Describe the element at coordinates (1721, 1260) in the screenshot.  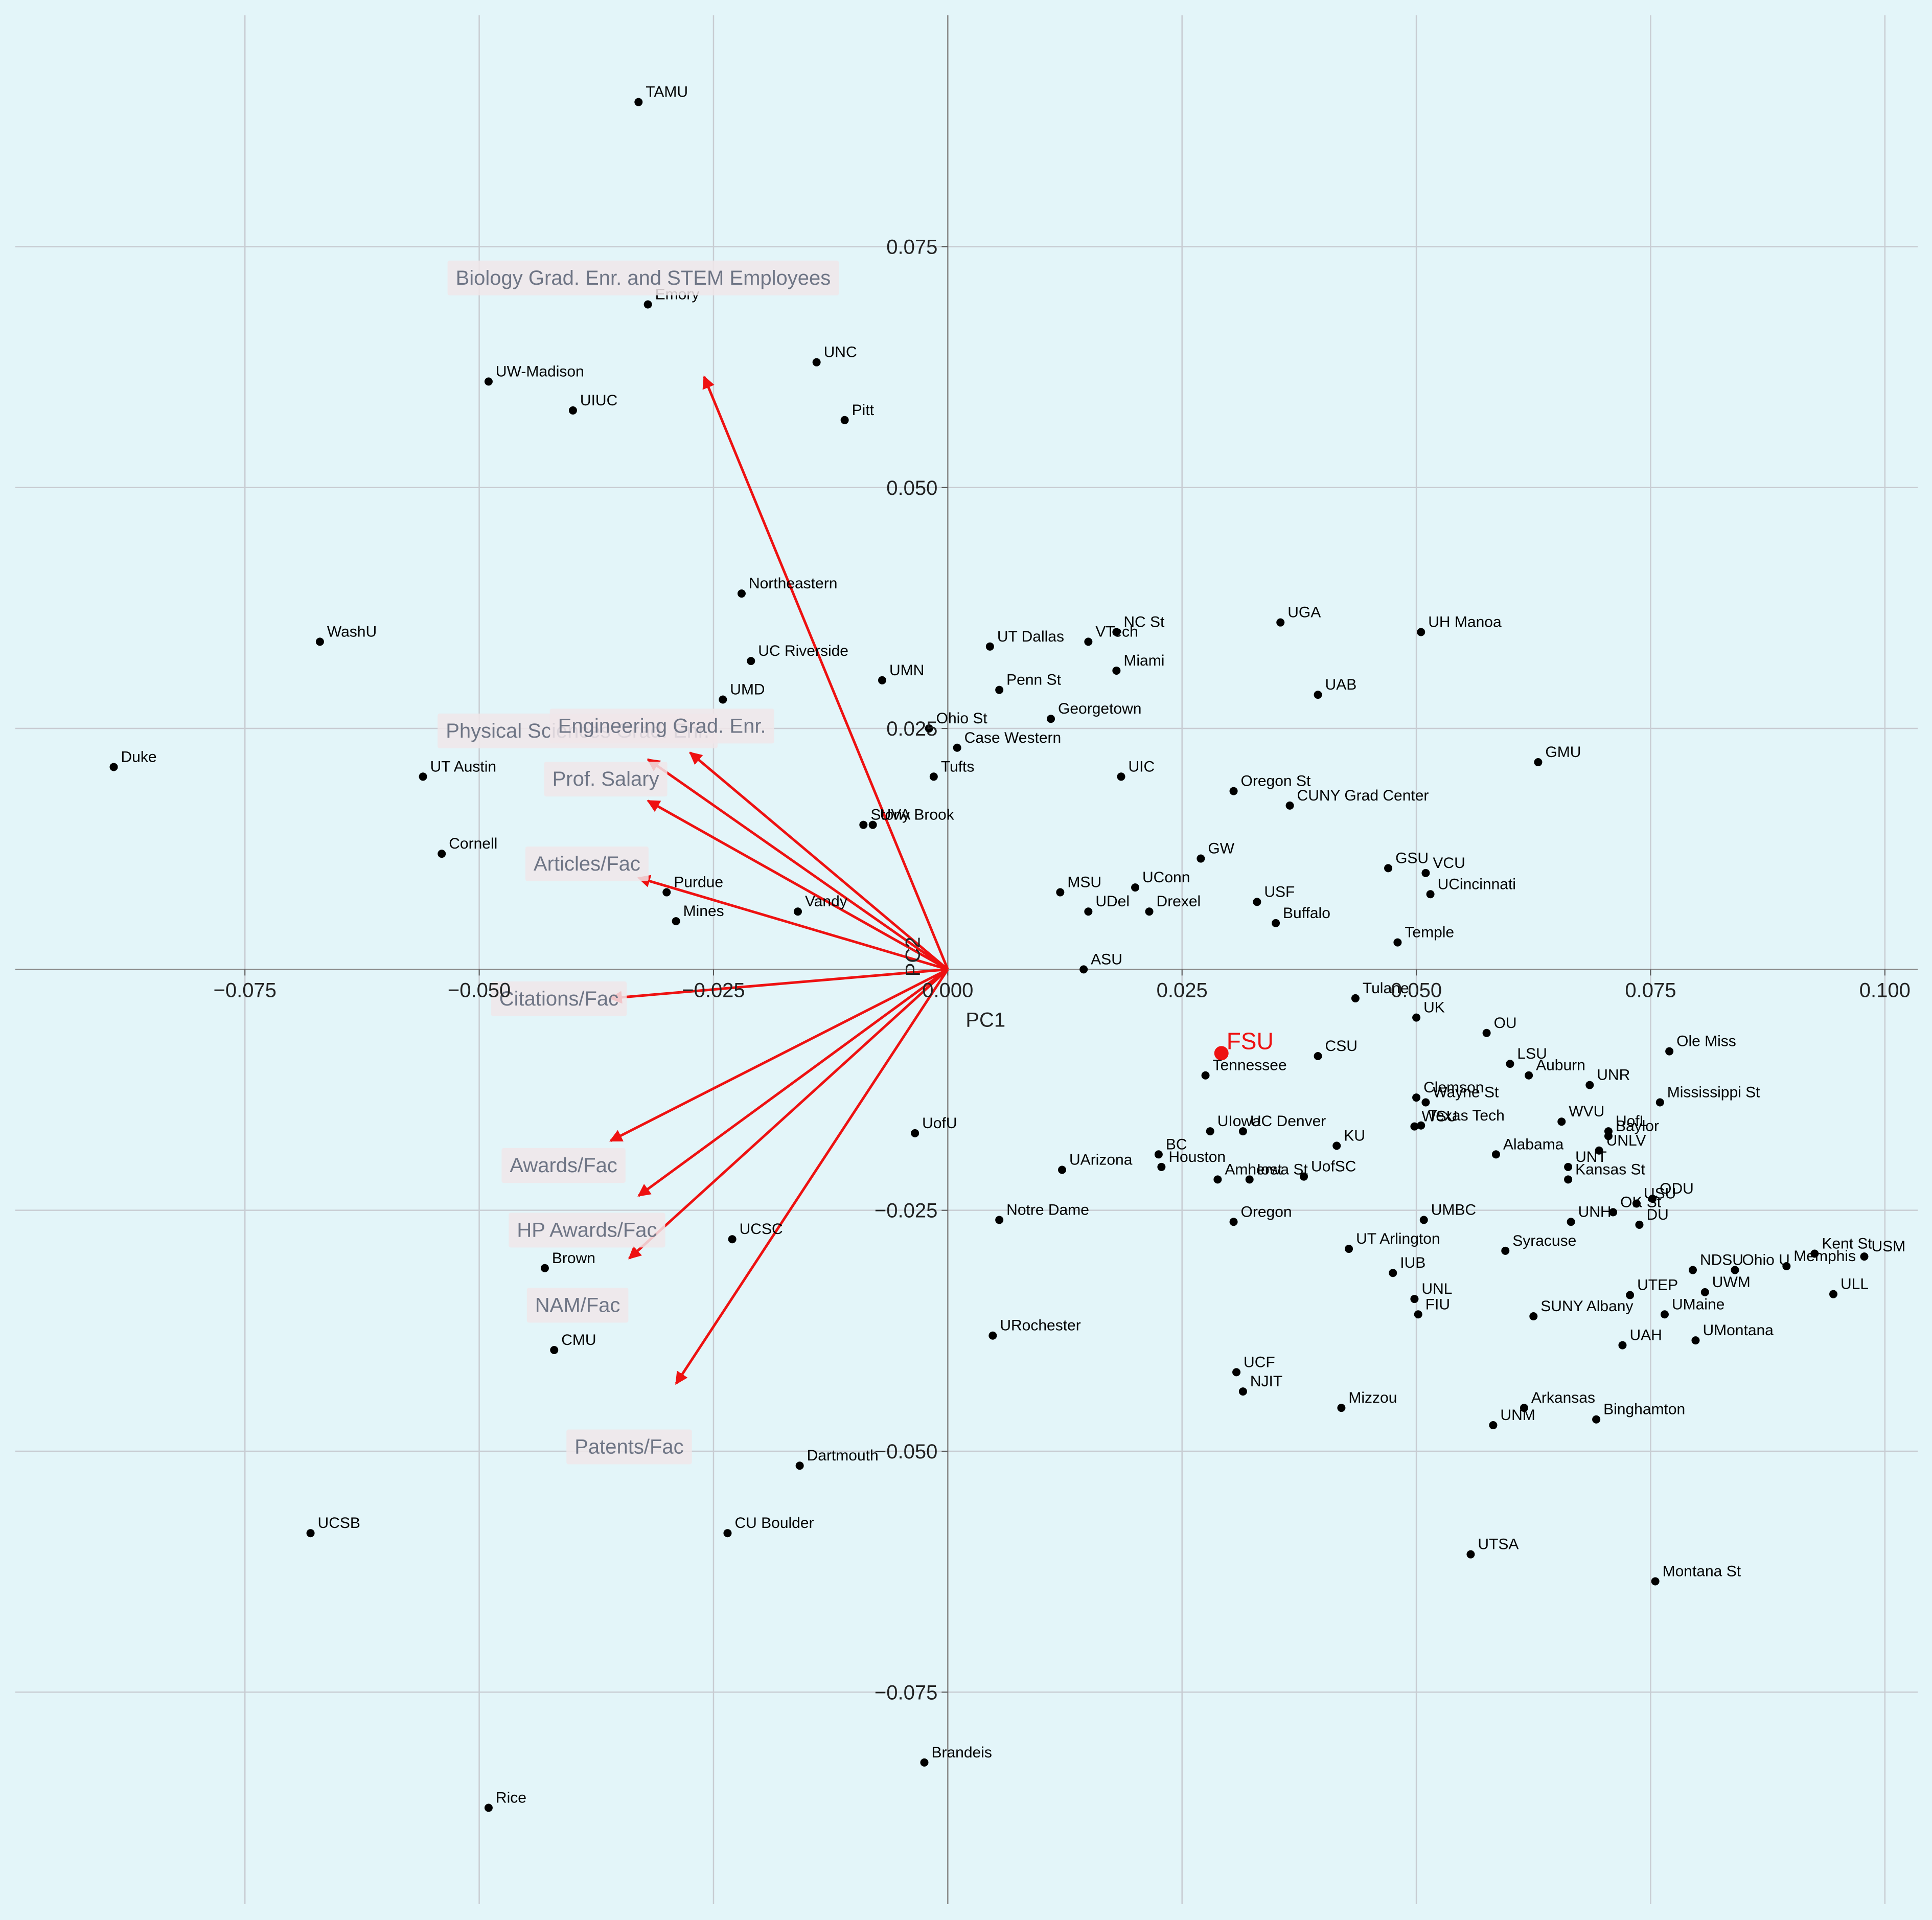
I see `point-label-ndsu: NDSU` at that location.